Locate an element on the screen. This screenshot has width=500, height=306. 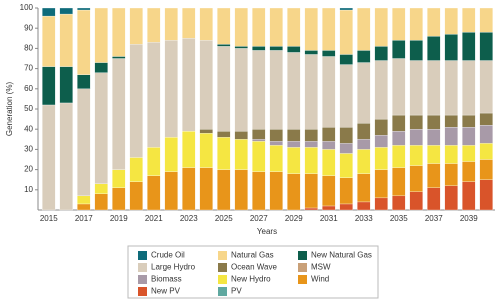
x-tick-label: 2019 is located at coordinates (119, 218).